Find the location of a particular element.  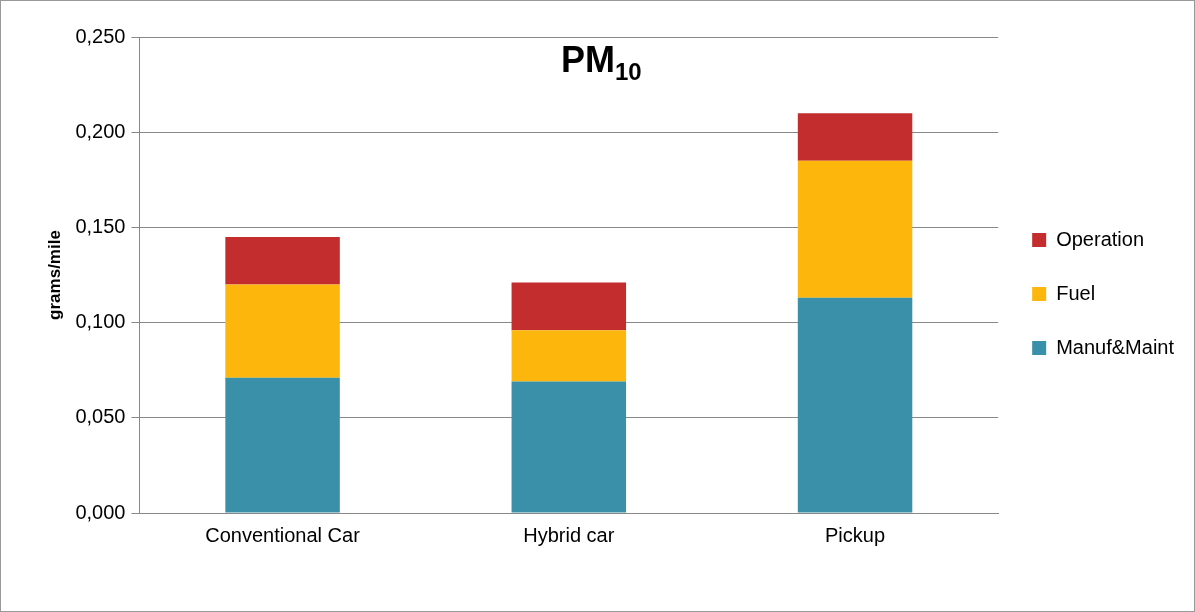

x-tick-label: Hybrid car is located at coordinates (569, 534).